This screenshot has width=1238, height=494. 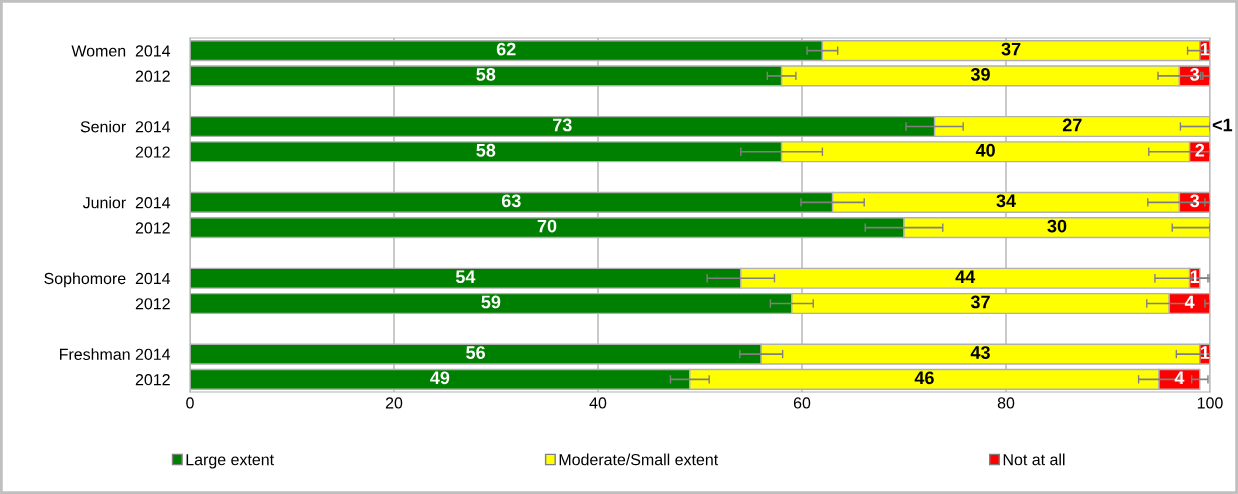 I want to click on y-tick-label: Junior 2014, so click(x=126, y=202).